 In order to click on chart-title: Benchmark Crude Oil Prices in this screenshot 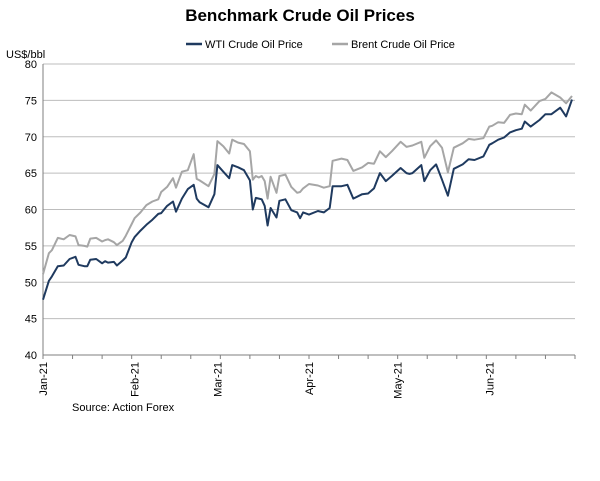, I will do `click(300, 15)`.